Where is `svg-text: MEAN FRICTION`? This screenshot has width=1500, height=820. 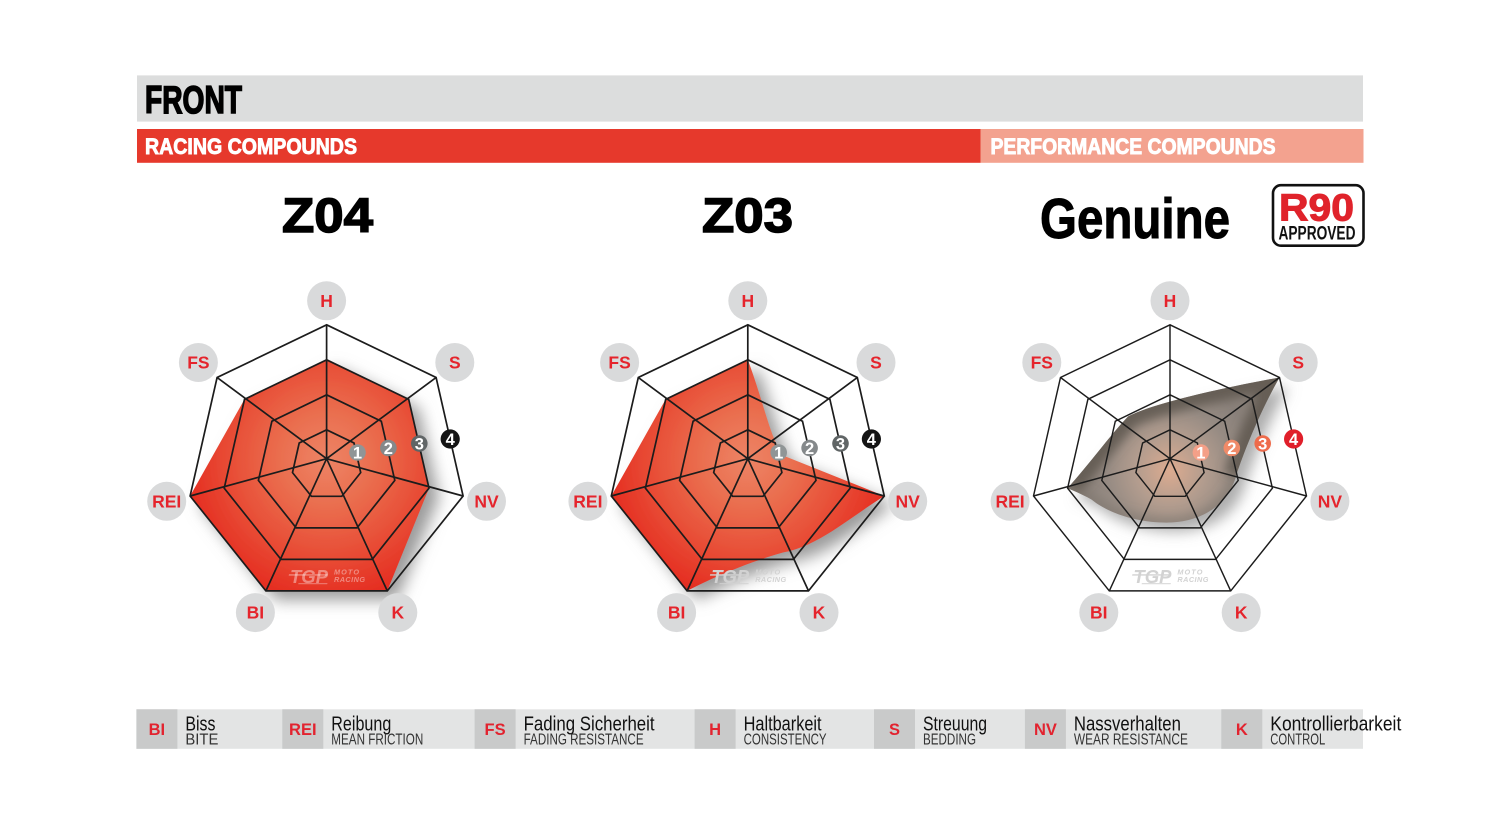 svg-text: MEAN FRICTION is located at coordinates (377, 740).